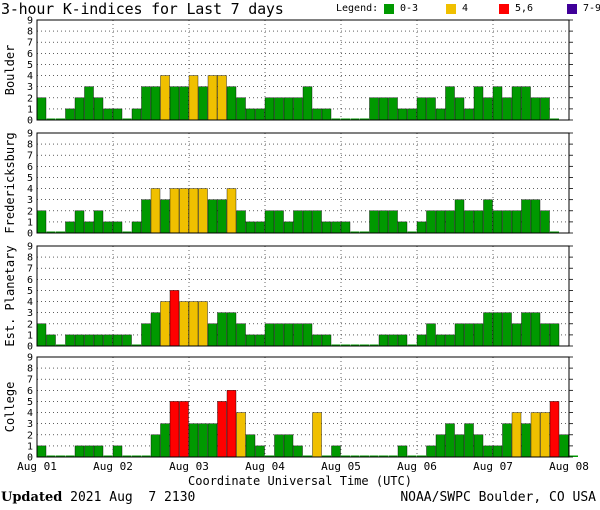 The image size is (600, 510). I want to click on legend-label: Legend:, so click(357, 8).